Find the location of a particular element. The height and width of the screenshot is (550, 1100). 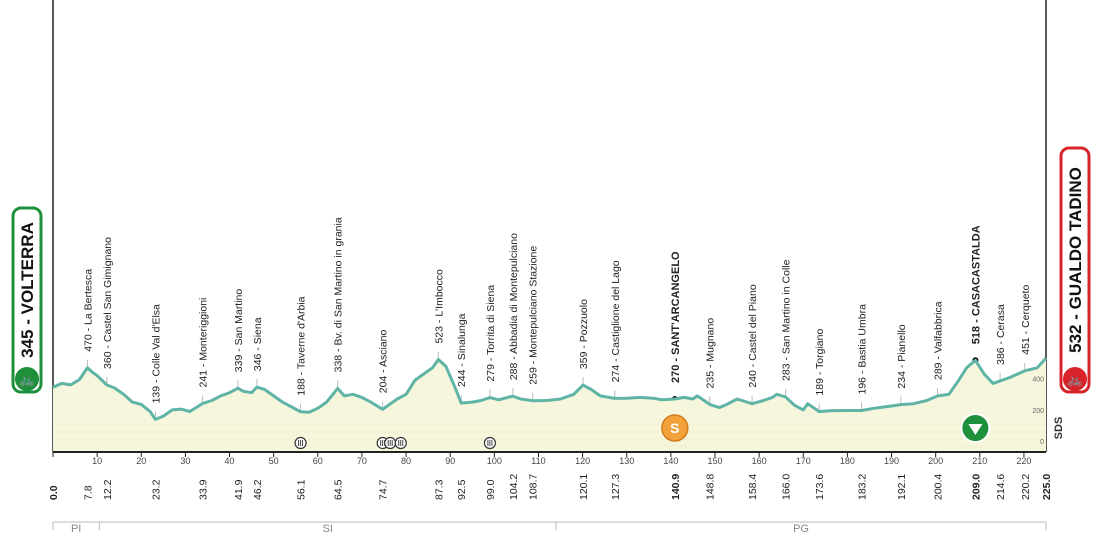

waypoint-km: 12.2 is located at coordinates (108, 489).